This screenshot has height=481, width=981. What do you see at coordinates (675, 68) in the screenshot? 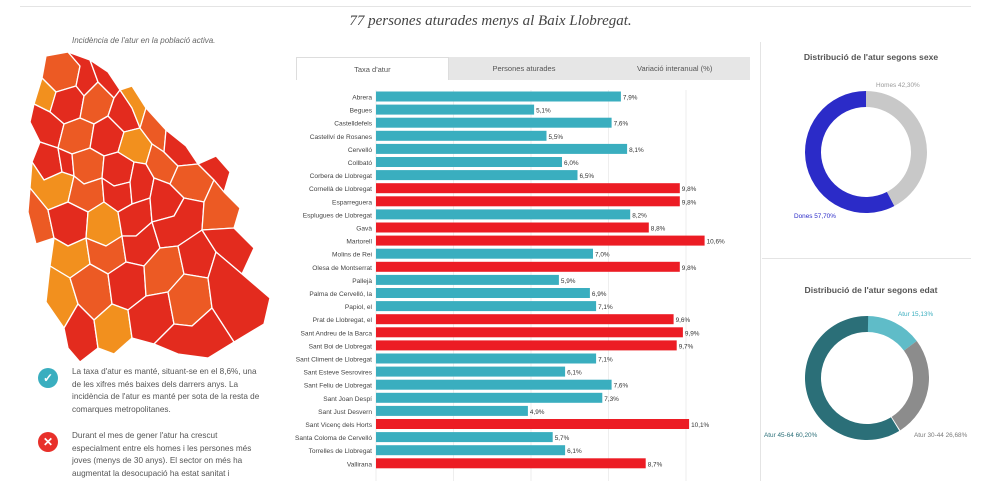
I see `tab-variacio-interanual: Variació interanual (%)` at bounding box center [675, 68].